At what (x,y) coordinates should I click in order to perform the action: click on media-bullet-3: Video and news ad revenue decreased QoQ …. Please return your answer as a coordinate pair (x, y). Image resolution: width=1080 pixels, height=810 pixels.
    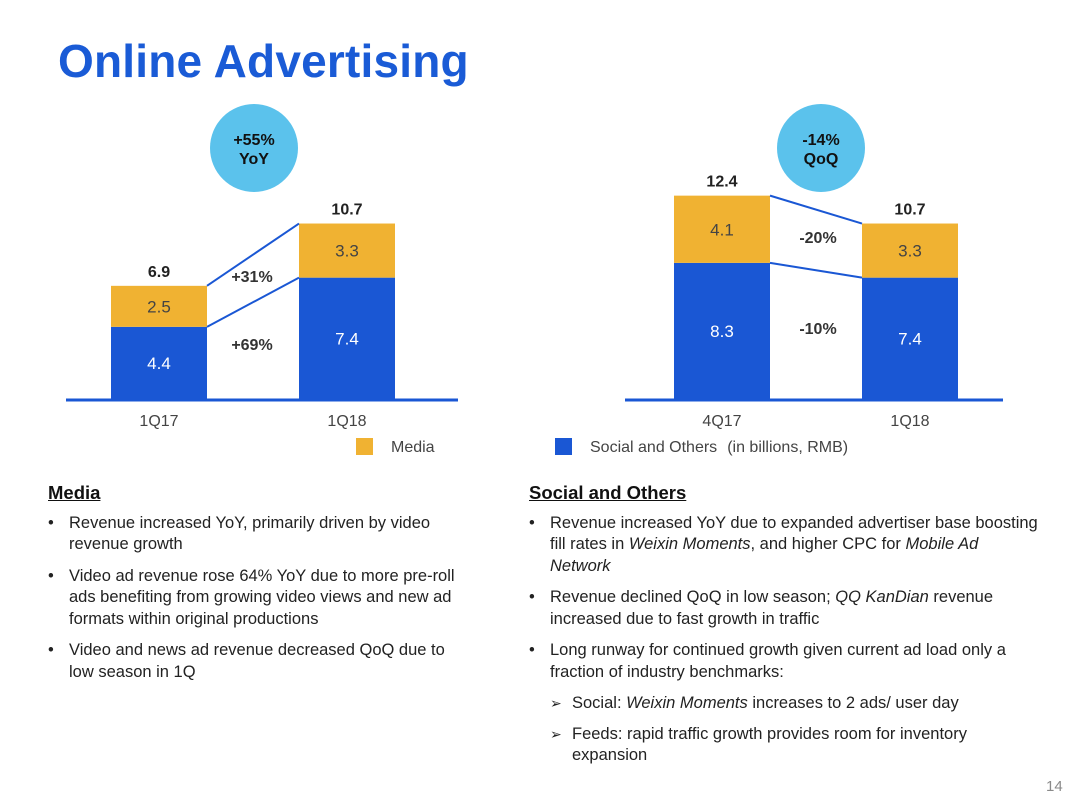
    Looking at the image, I should click on (258, 661).